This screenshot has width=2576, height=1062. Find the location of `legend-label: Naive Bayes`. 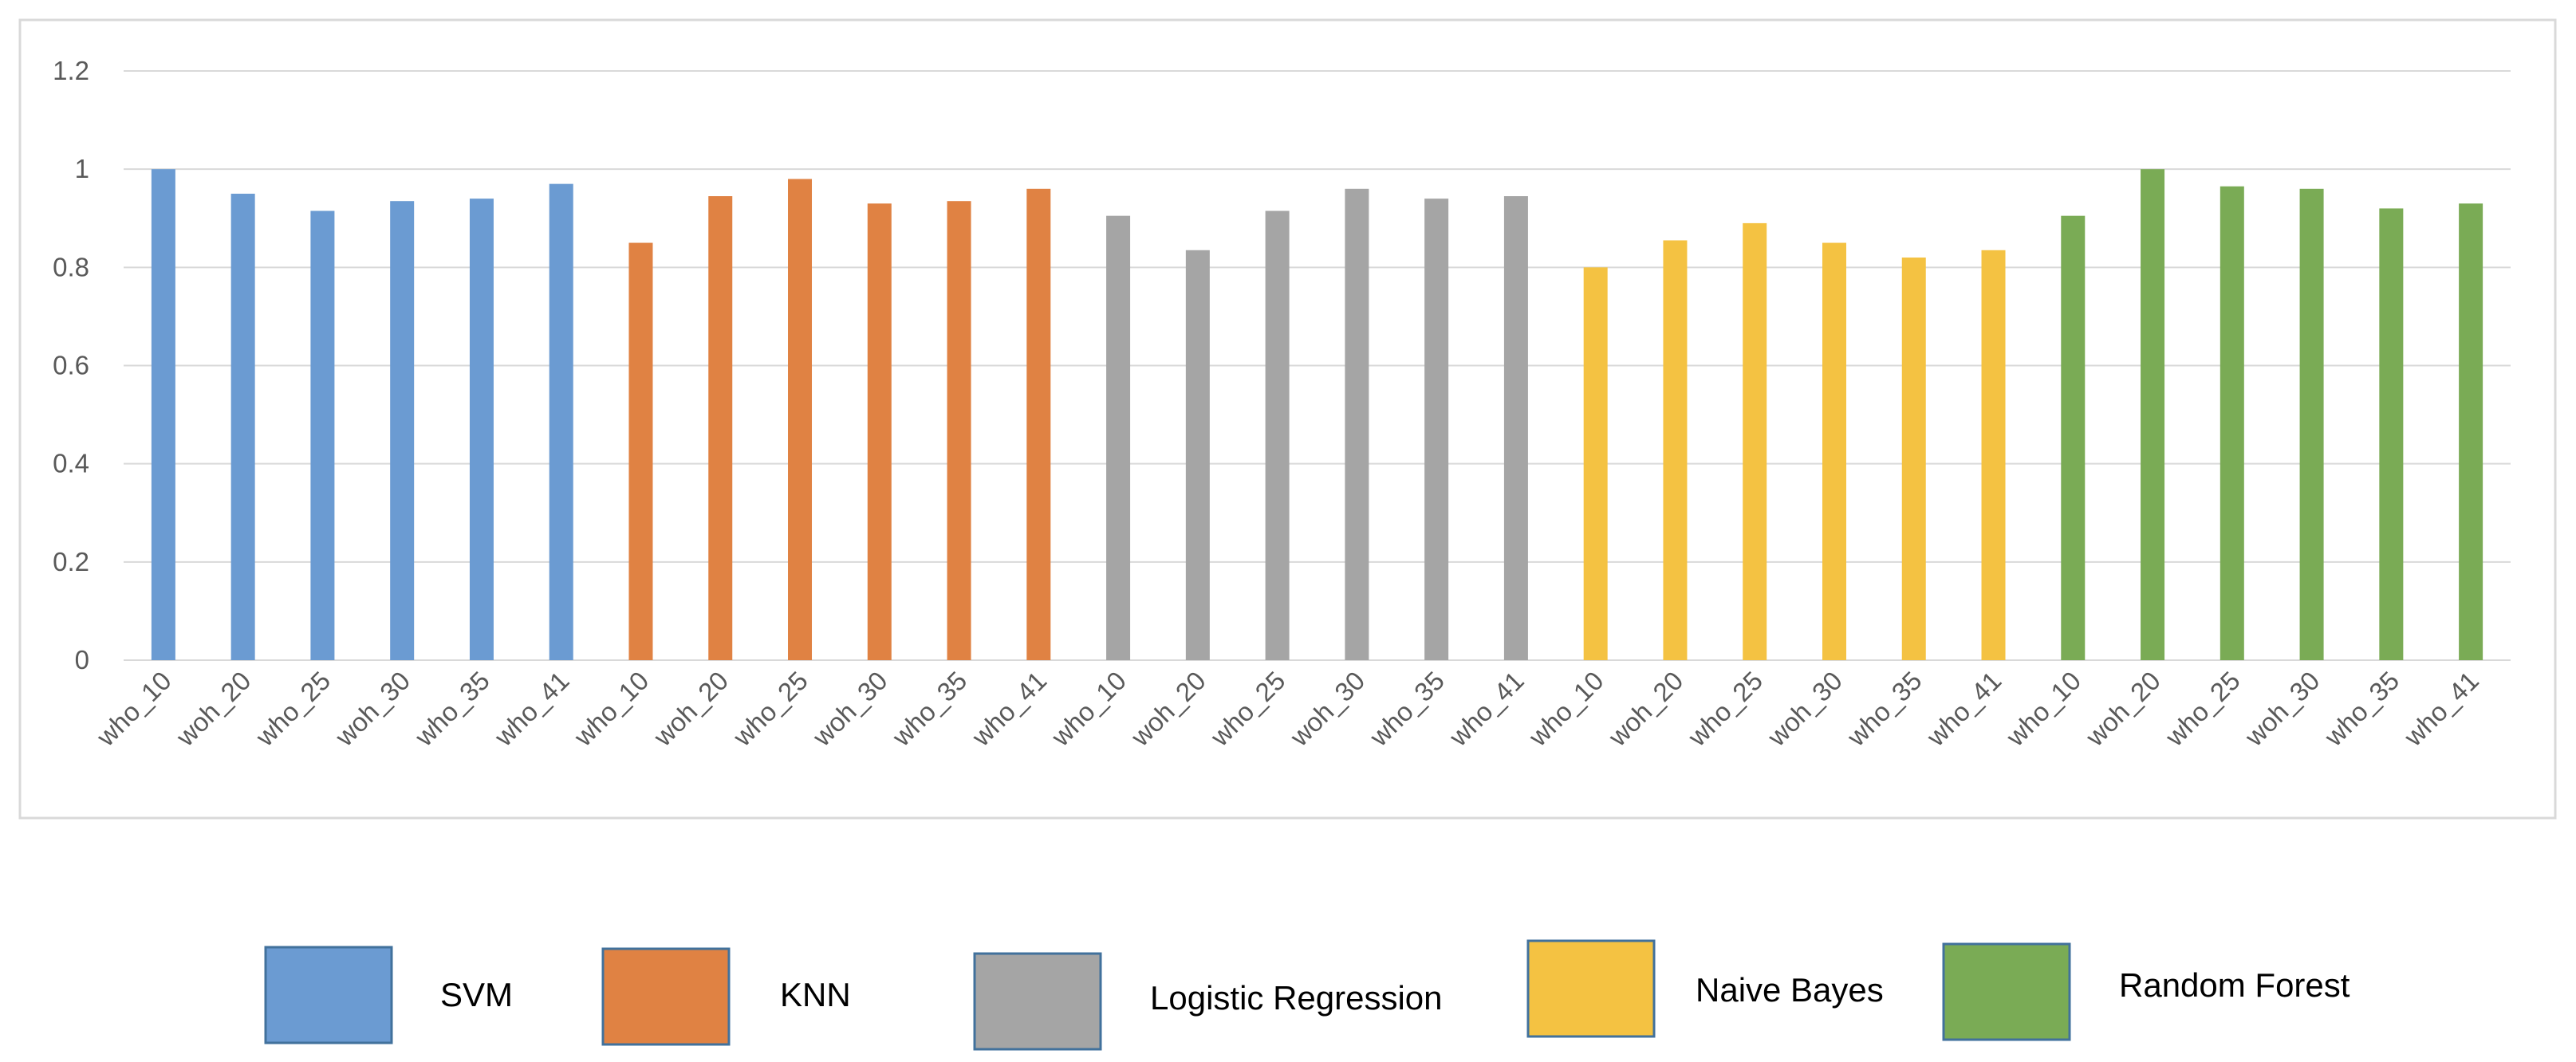

legend-label: Naive Bayes is located at coordinates (1790, 990).